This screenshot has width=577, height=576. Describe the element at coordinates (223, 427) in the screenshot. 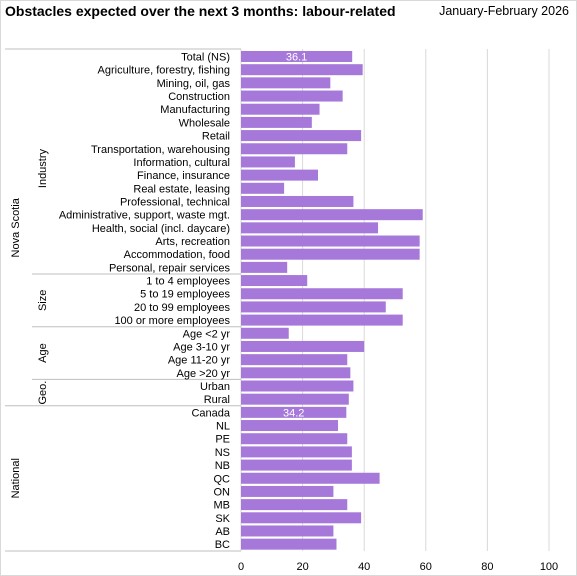

I see `category-label: NL` at that location.